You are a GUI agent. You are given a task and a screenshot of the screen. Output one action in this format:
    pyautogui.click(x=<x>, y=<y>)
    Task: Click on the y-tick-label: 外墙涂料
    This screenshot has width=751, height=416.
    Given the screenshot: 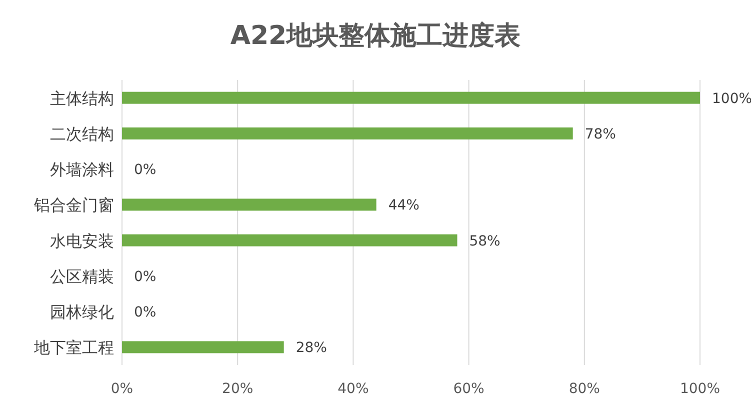 What is the action you would take?
    pyautogui.click(x=82, y=170)
    